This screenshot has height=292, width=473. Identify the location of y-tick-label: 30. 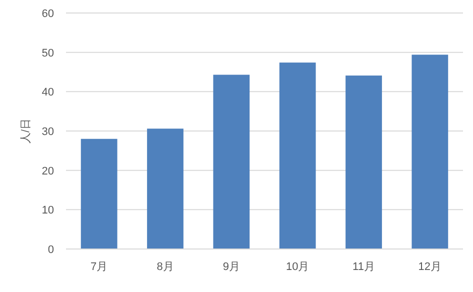
(48, 132).